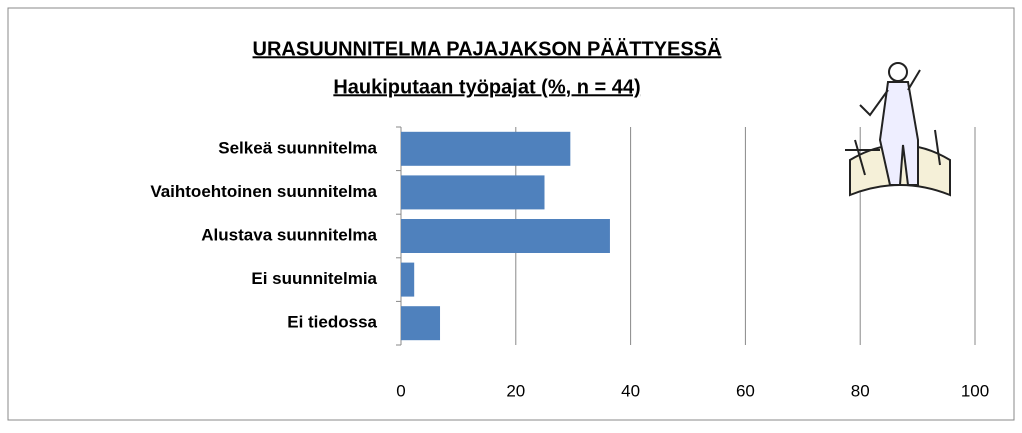 The width and height of the screenshot is (1022, 433). What do you see at coordinates (332, 322) in the screenshot?
I see `y-tick-label: Ei tiedossa` at bounding box center [332, 322].